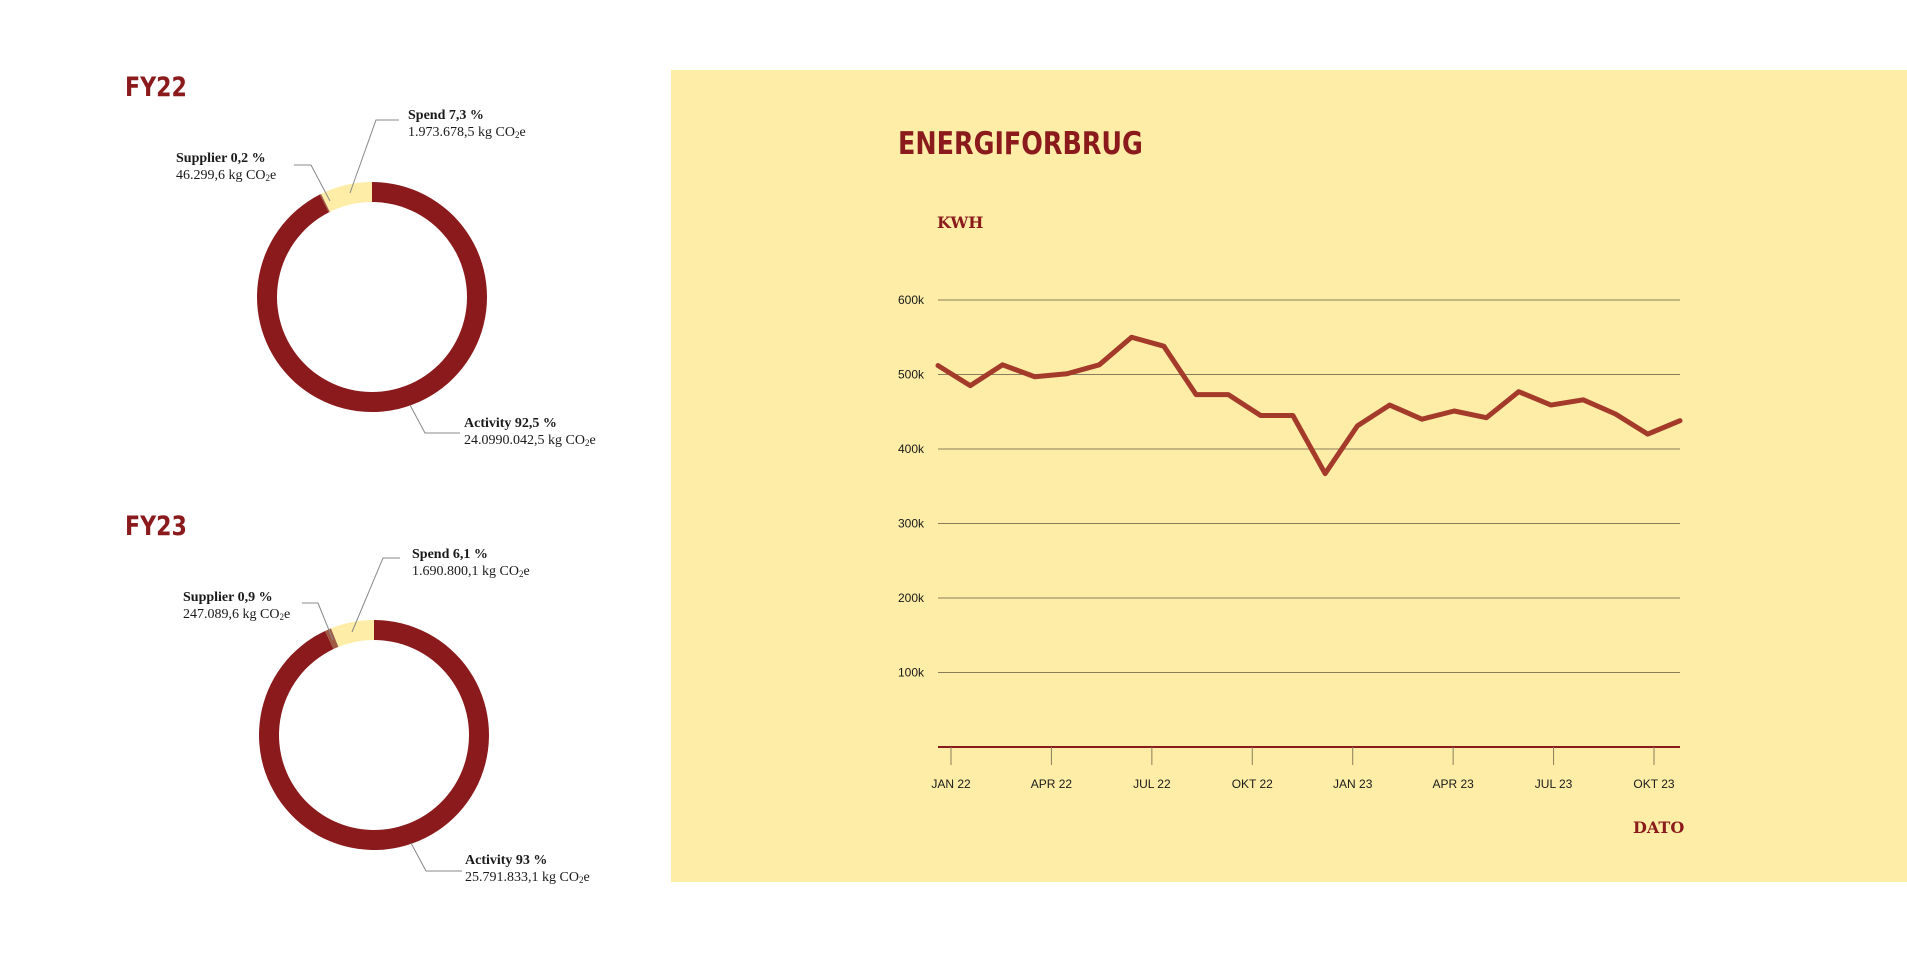  What do you see at coordinates (467, 124) in the screenshot?
I see `fy22-spend-label: Spend 7,3 % 1.973.678,5 kg CO2e` at bounding box center [467, 124].